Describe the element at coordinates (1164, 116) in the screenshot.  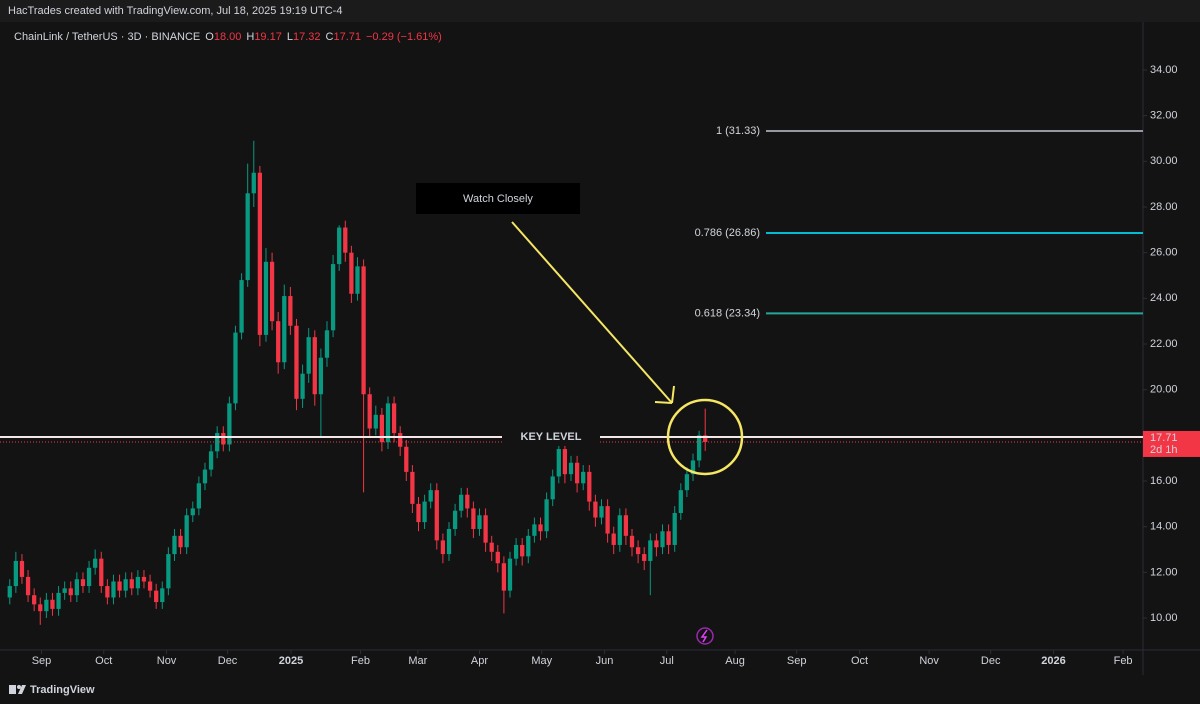
I see `y-tick-label: 32.00` at that location.